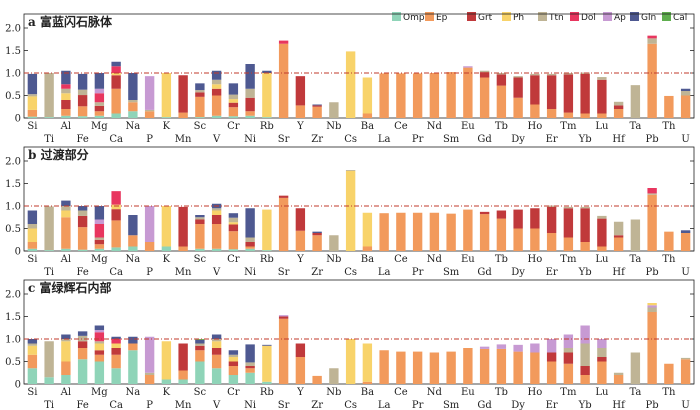  I want to click on x-category-label: P, so click(149, 139).